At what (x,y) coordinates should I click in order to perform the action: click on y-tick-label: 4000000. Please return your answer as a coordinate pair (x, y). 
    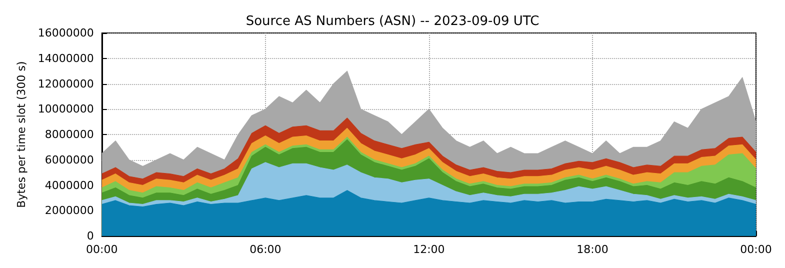
    Looking at the image, I should click on (69, 185).